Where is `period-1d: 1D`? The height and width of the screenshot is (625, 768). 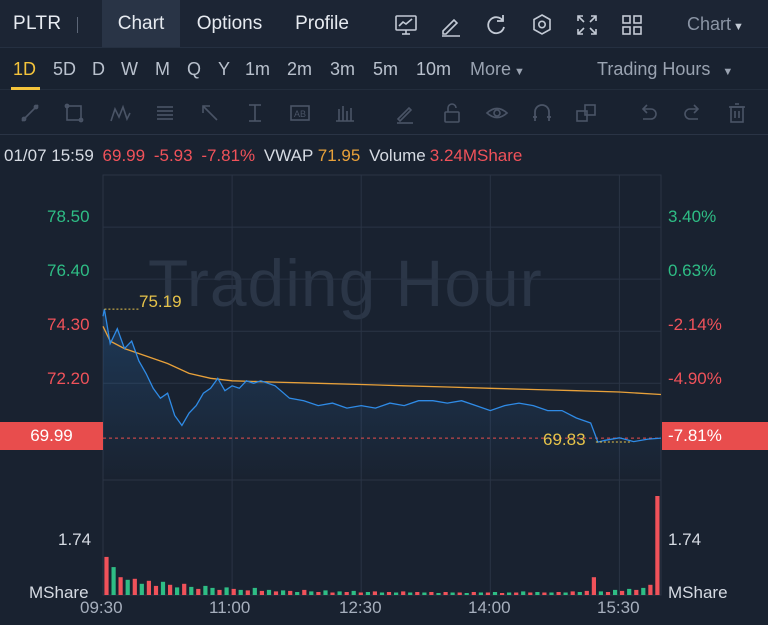 period-1d: 1D is located at coordinates (25, 69).